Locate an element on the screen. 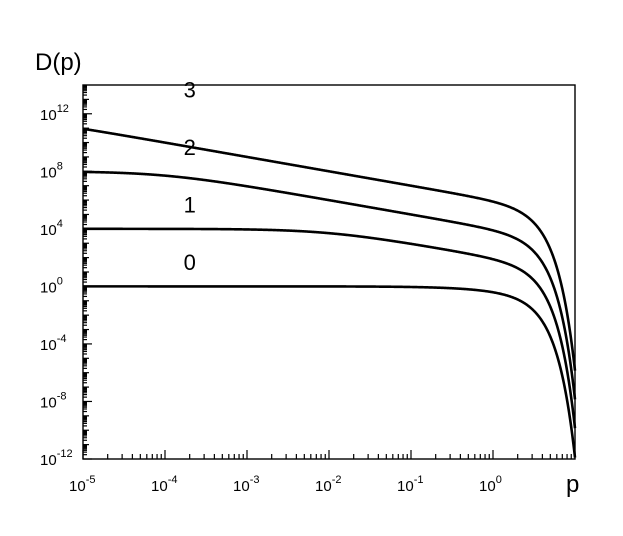  x-tick-label: 10⁻⁴ is located at coordinates (164, 484).